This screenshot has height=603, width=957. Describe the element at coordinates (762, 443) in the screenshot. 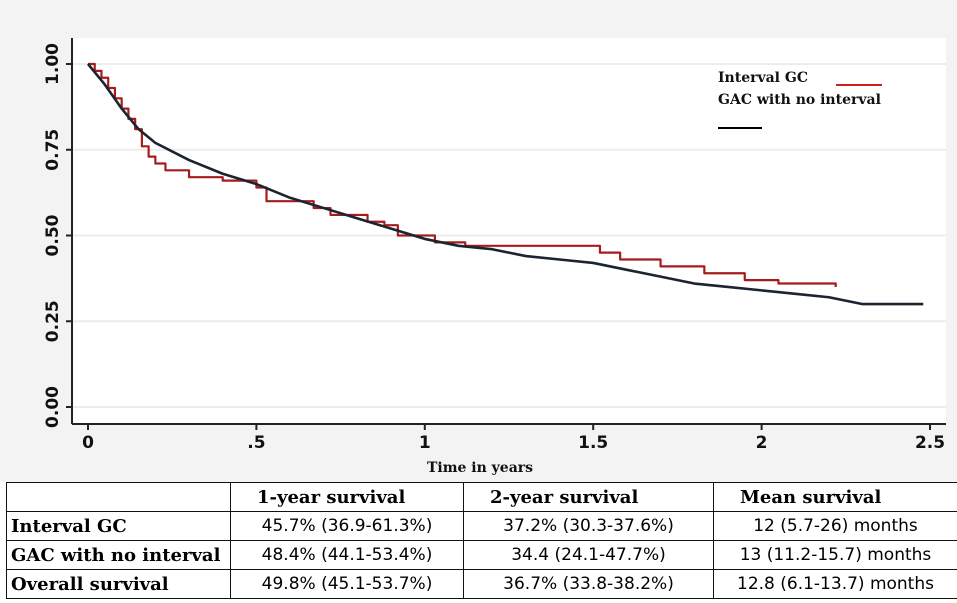

I see `x-tick-label: 2` at that location.